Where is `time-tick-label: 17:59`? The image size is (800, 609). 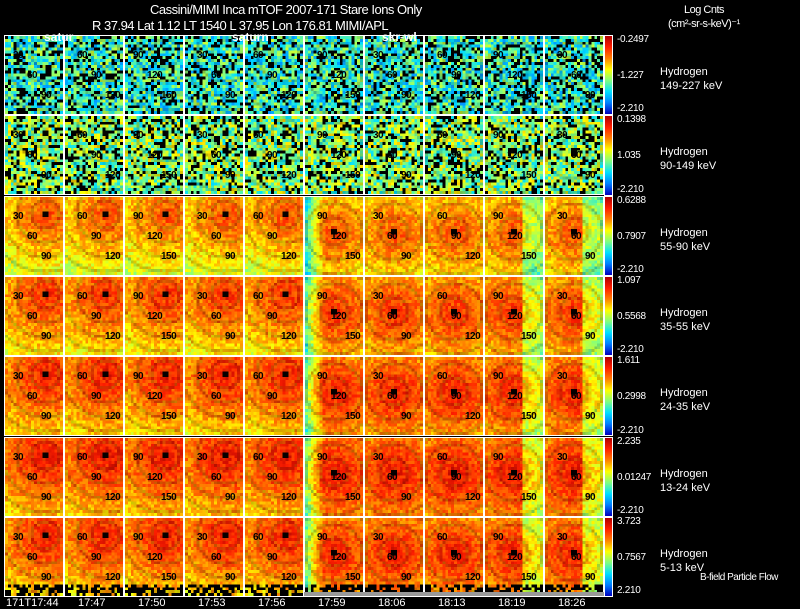
time-tick-label: 17:59 is located at coordinates (332, 603).